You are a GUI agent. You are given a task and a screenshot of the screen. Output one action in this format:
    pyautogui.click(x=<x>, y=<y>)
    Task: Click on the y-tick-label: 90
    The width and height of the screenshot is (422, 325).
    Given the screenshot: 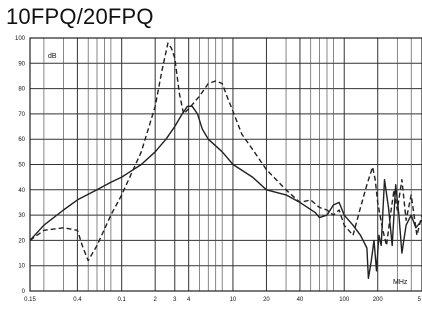 What is the action you would take?
    pyautogui.click(x=21, y=64)
    